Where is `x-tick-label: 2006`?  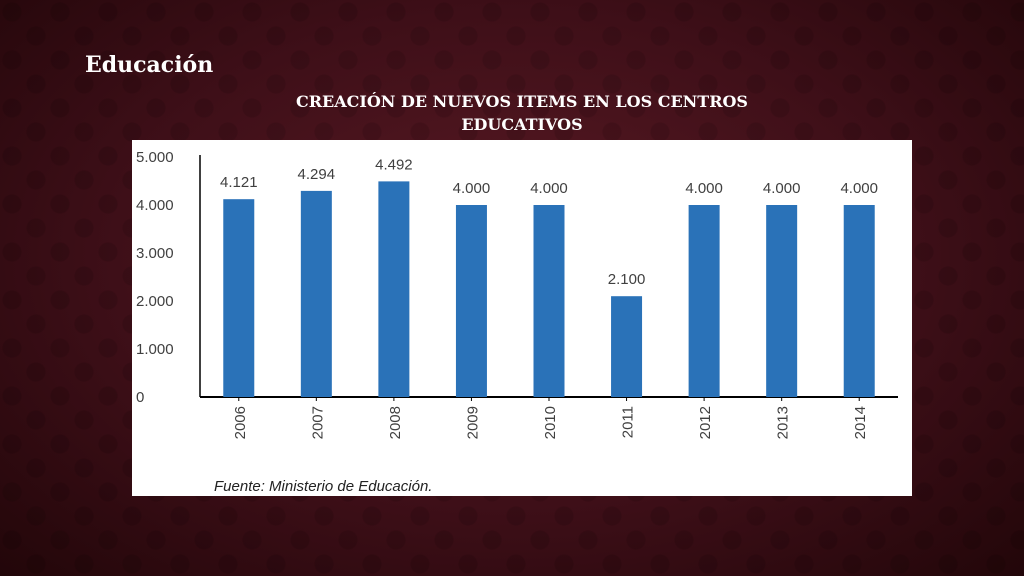 x-tick-label: 2006 is located at coordinates (240, 422).